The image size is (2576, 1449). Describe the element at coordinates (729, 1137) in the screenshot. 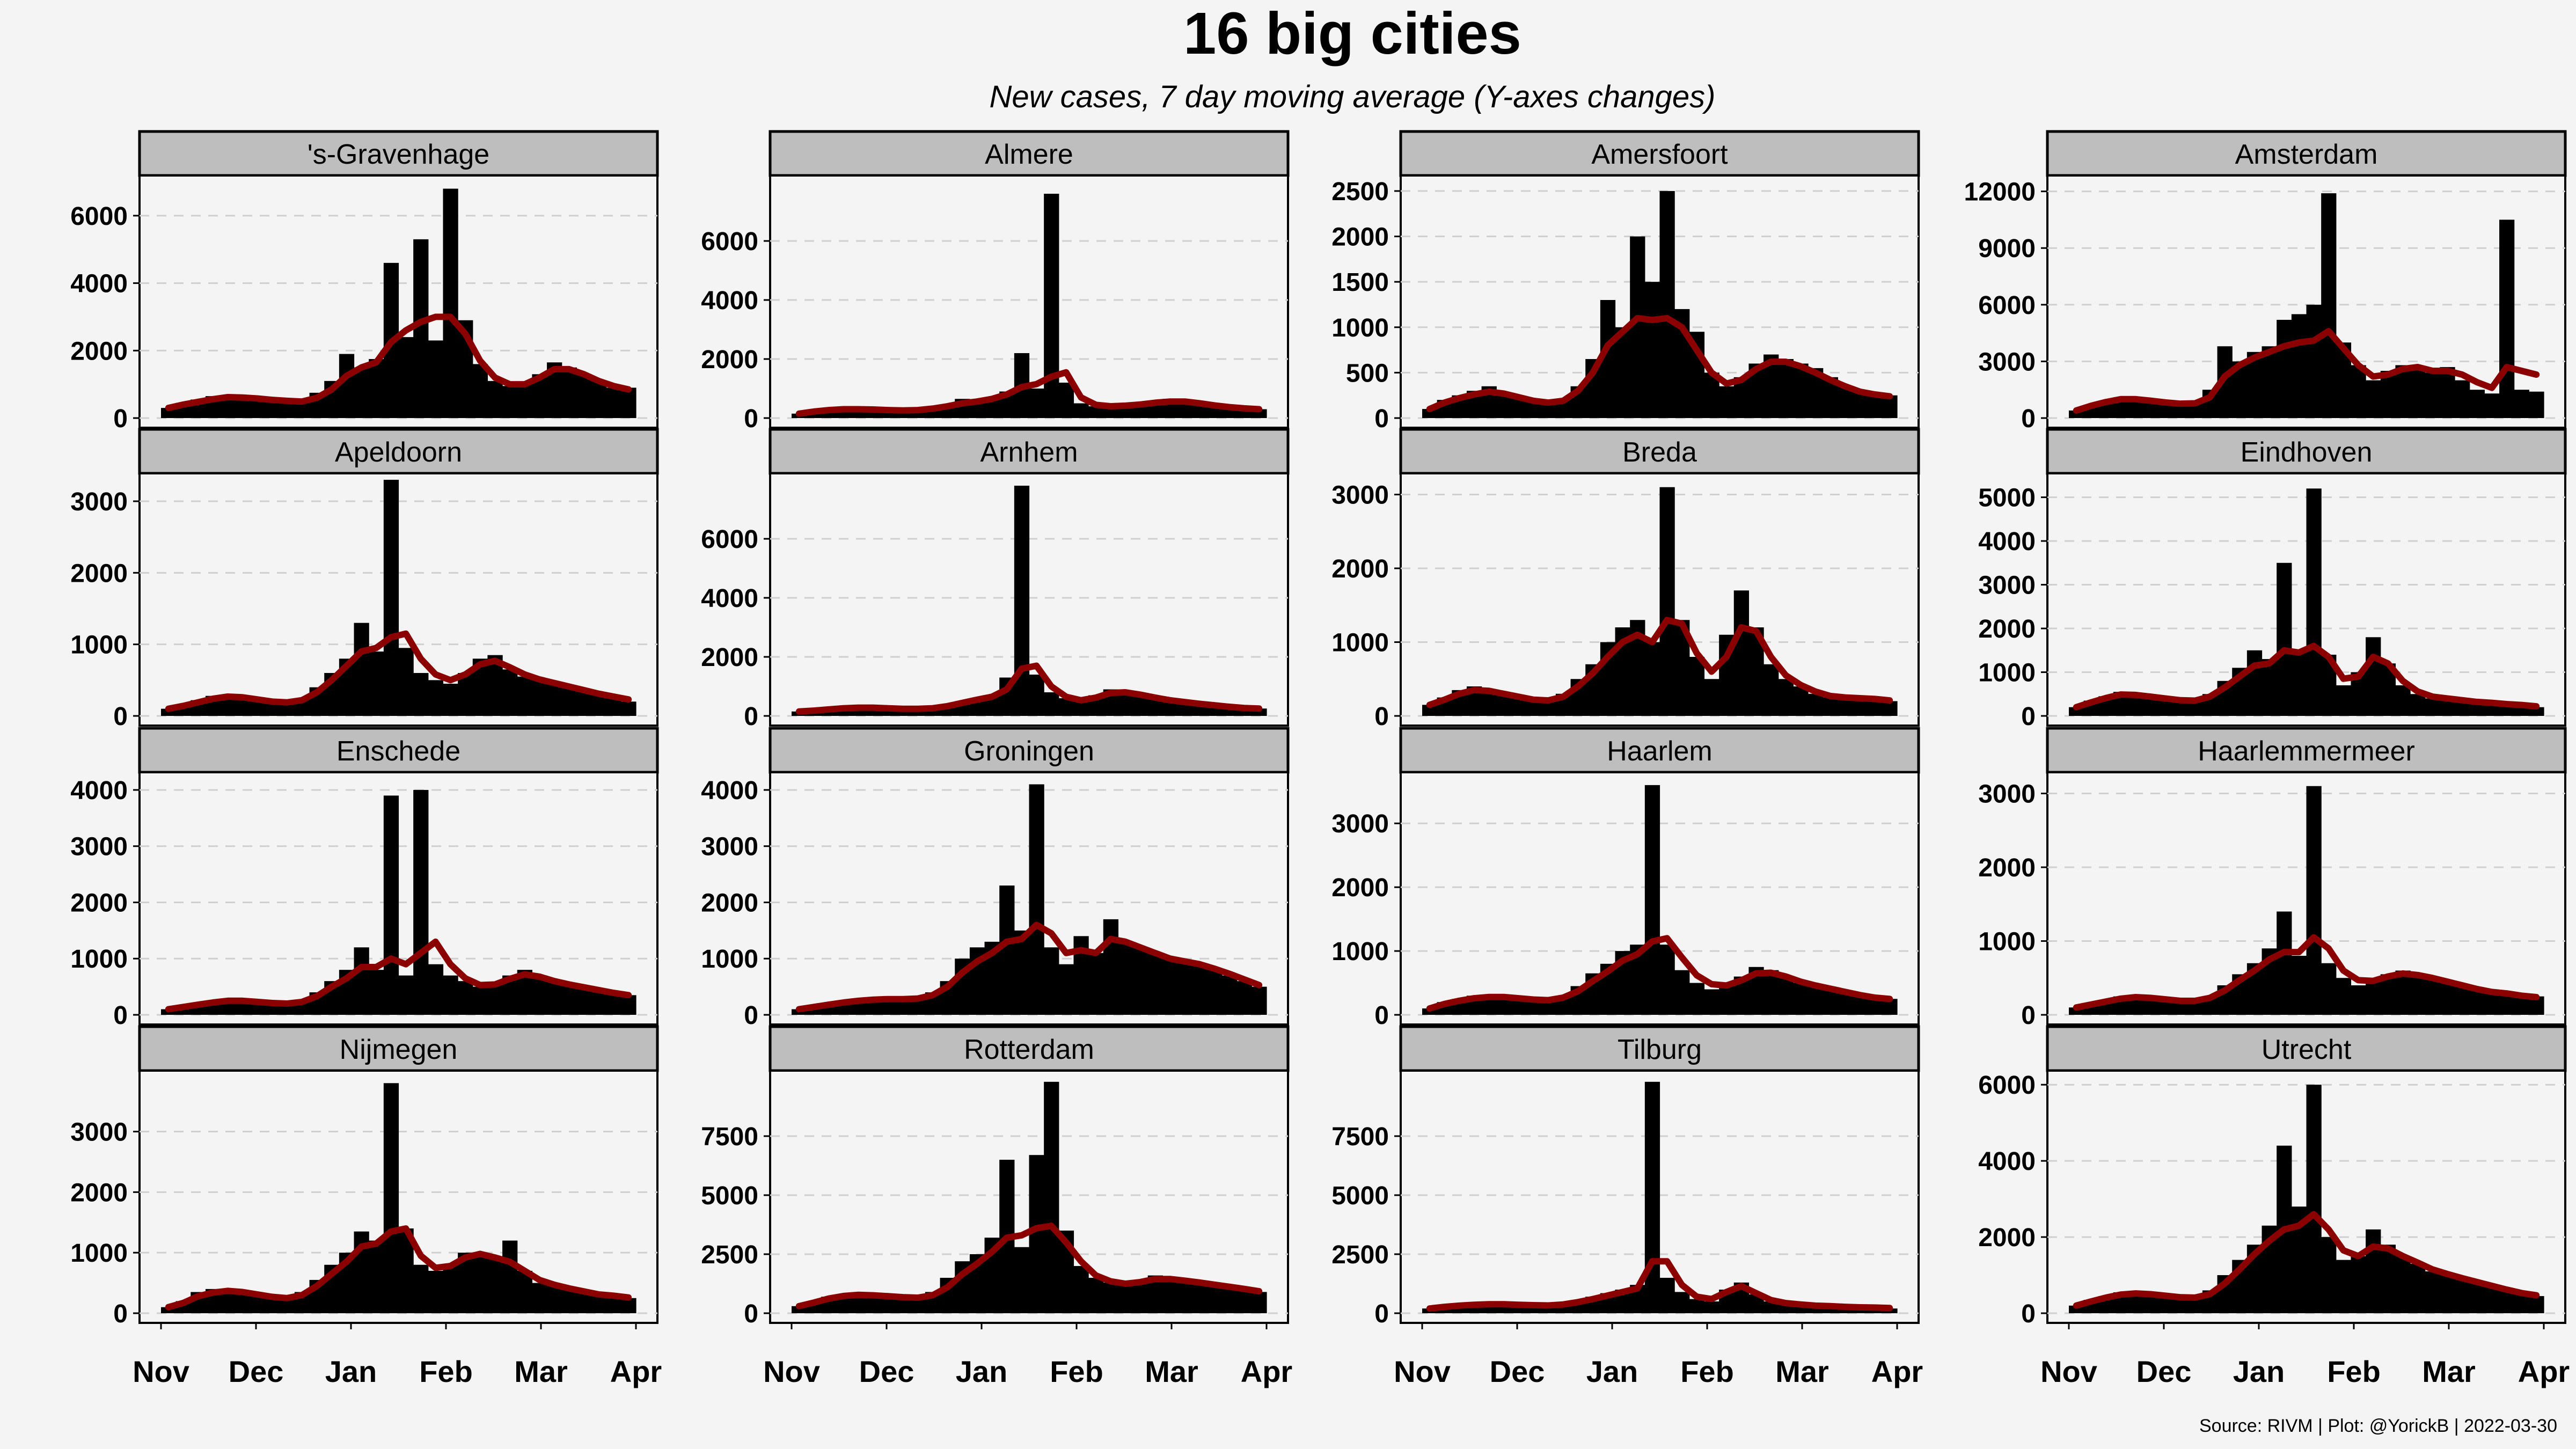

I see `y-tick-label: 7500` at that location.